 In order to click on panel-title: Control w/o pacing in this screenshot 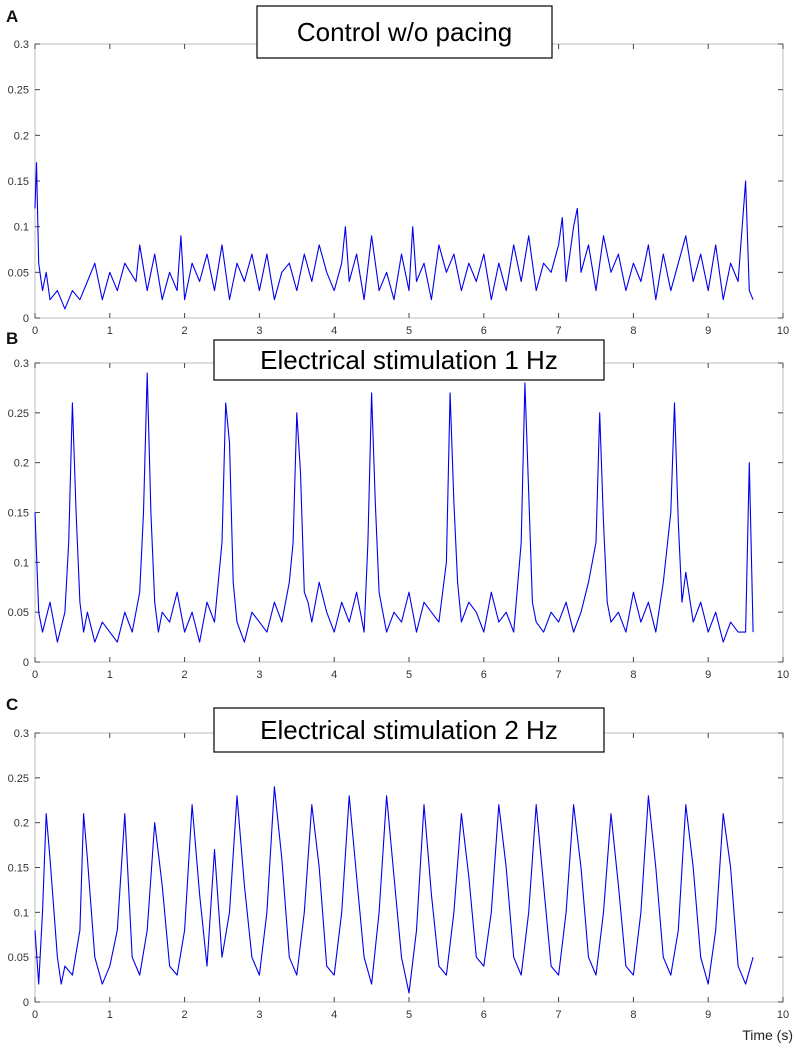, I will do `click(404, 32)`.